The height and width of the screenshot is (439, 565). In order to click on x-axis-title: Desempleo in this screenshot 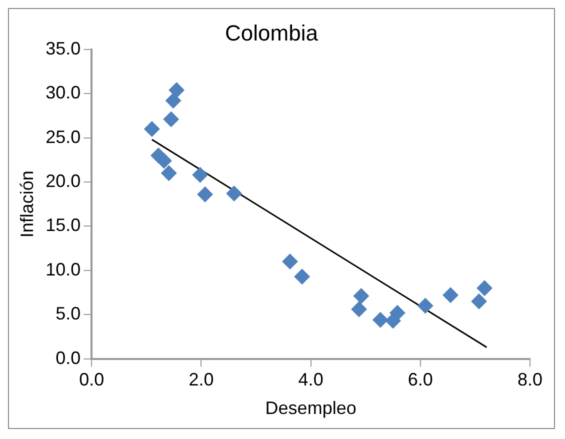, I will do `click(310, 408)`.